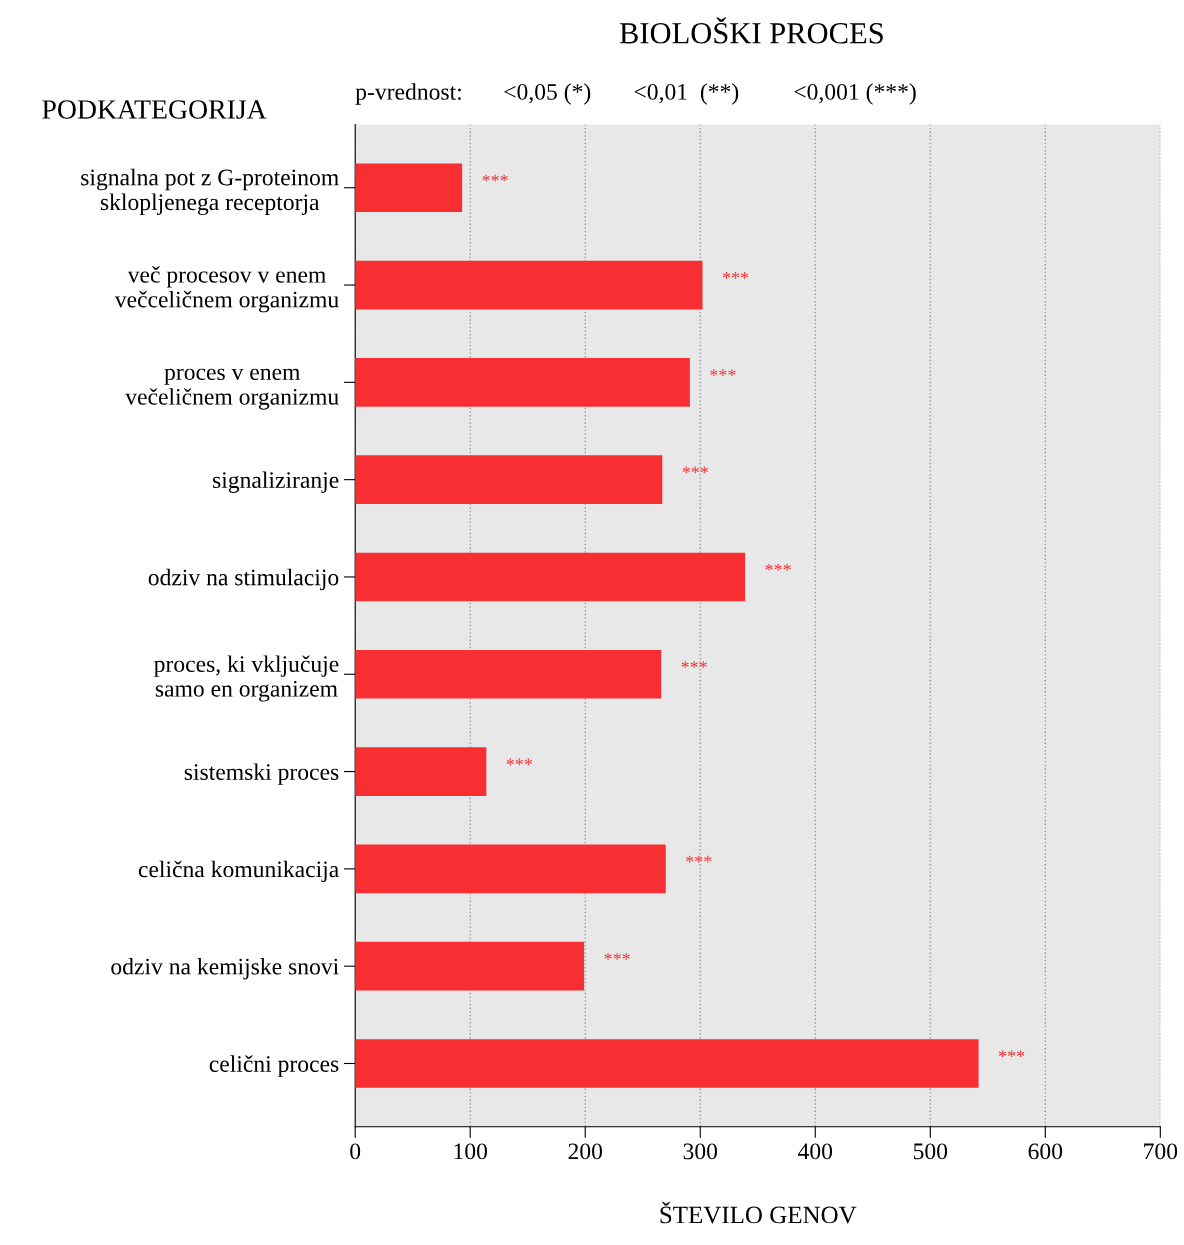 This screenshot has height=1245, width=1184. I want to click on y-tick-label: signalna pot z G-proteinom sklopljenega receptorja, so click(210, 192).